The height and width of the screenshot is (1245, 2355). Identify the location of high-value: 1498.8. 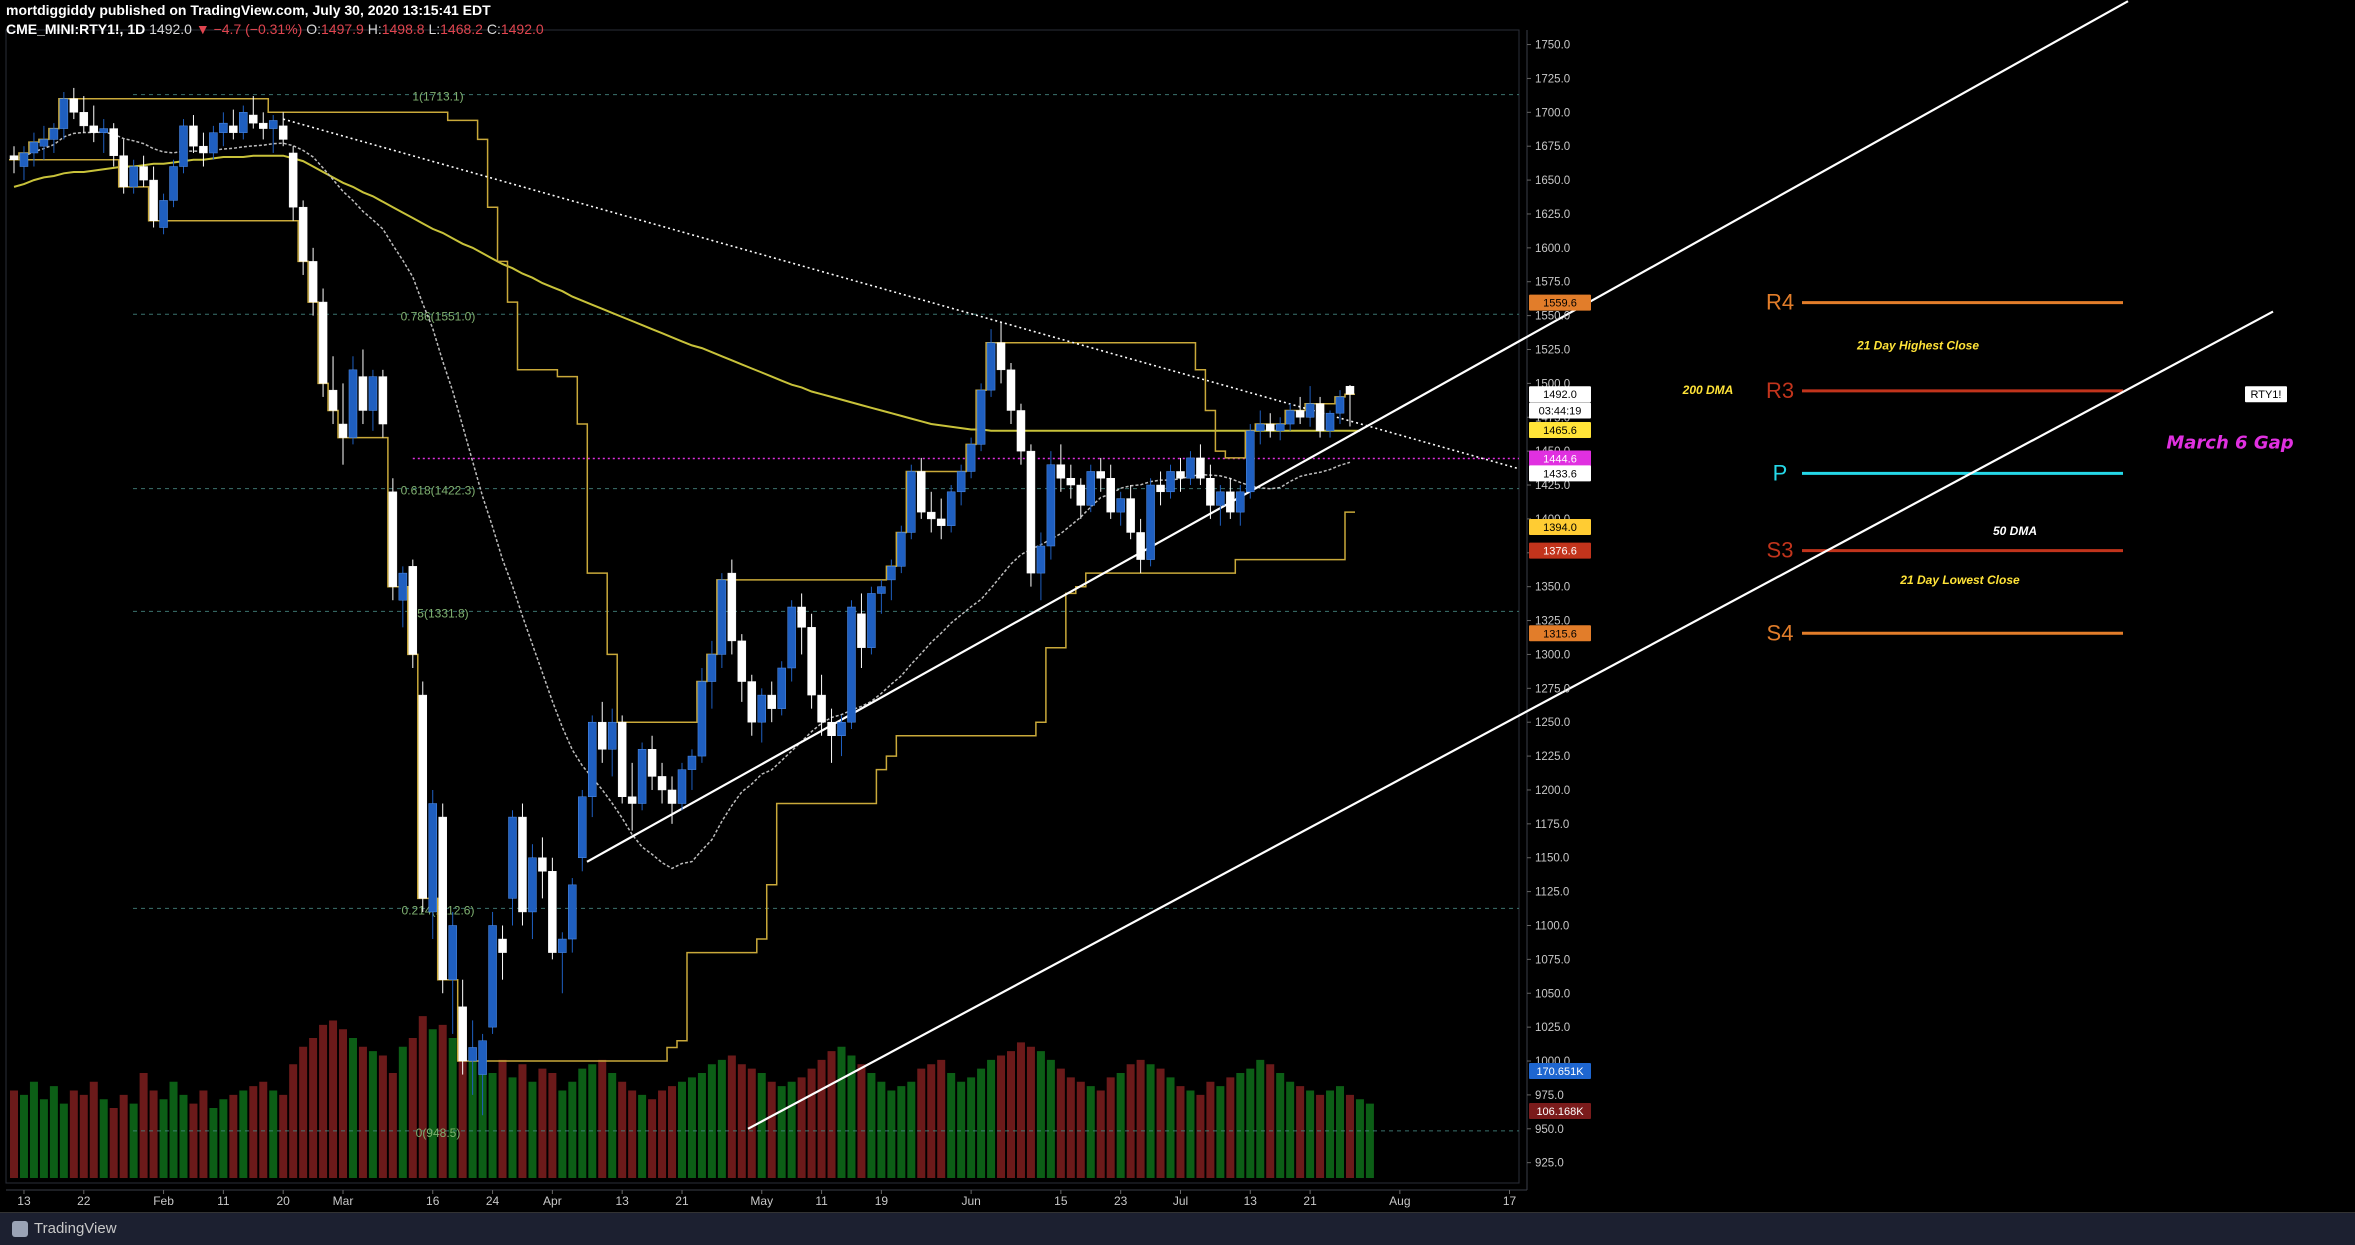
(403, 29).